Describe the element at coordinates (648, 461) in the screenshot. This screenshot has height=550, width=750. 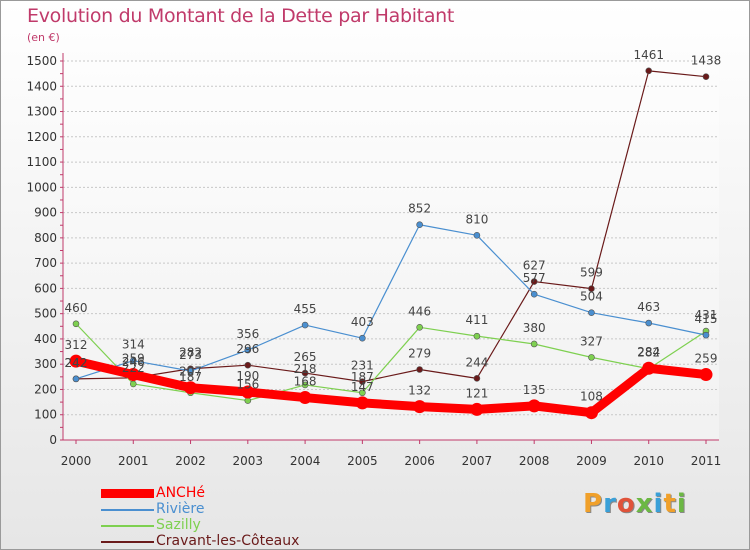
I see `x-tick-label: 2010` at that location.